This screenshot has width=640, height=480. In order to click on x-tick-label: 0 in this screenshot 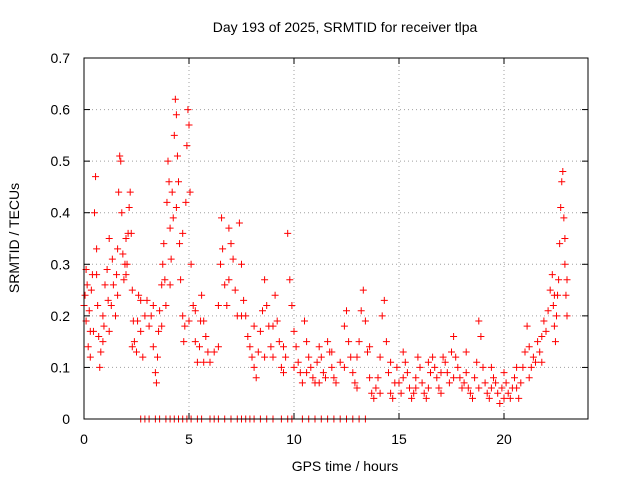, I will do `click(84, 439)`.